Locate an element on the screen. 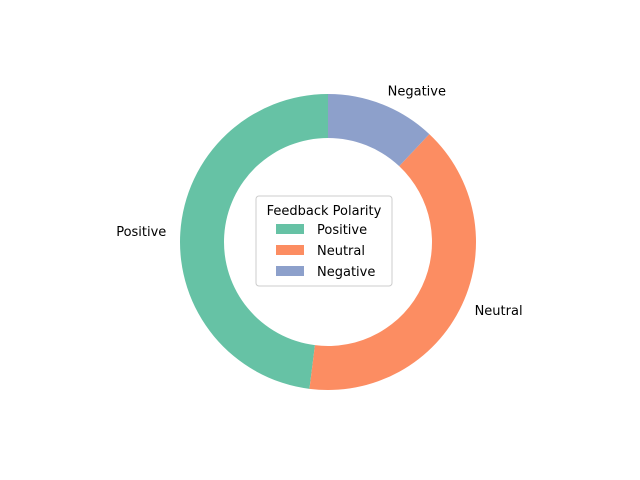 The height and width of the screenshot is (480, 640). legend-label-positive: Positive is located at coordinates (342, 230).